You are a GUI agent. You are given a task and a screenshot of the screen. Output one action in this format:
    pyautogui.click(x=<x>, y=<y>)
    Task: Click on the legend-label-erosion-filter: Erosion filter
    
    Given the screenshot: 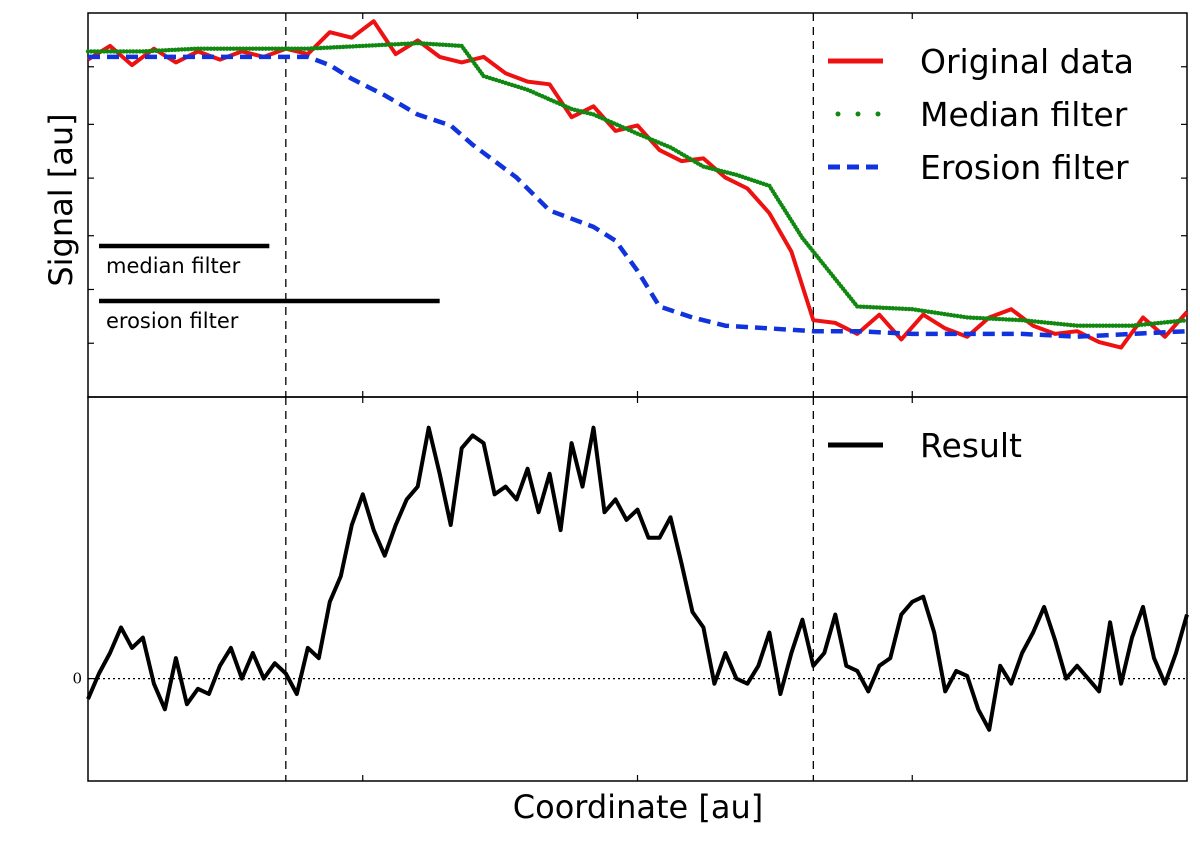 What is the action you would take?
    pyautogui.click(x=1024, y=167)
    